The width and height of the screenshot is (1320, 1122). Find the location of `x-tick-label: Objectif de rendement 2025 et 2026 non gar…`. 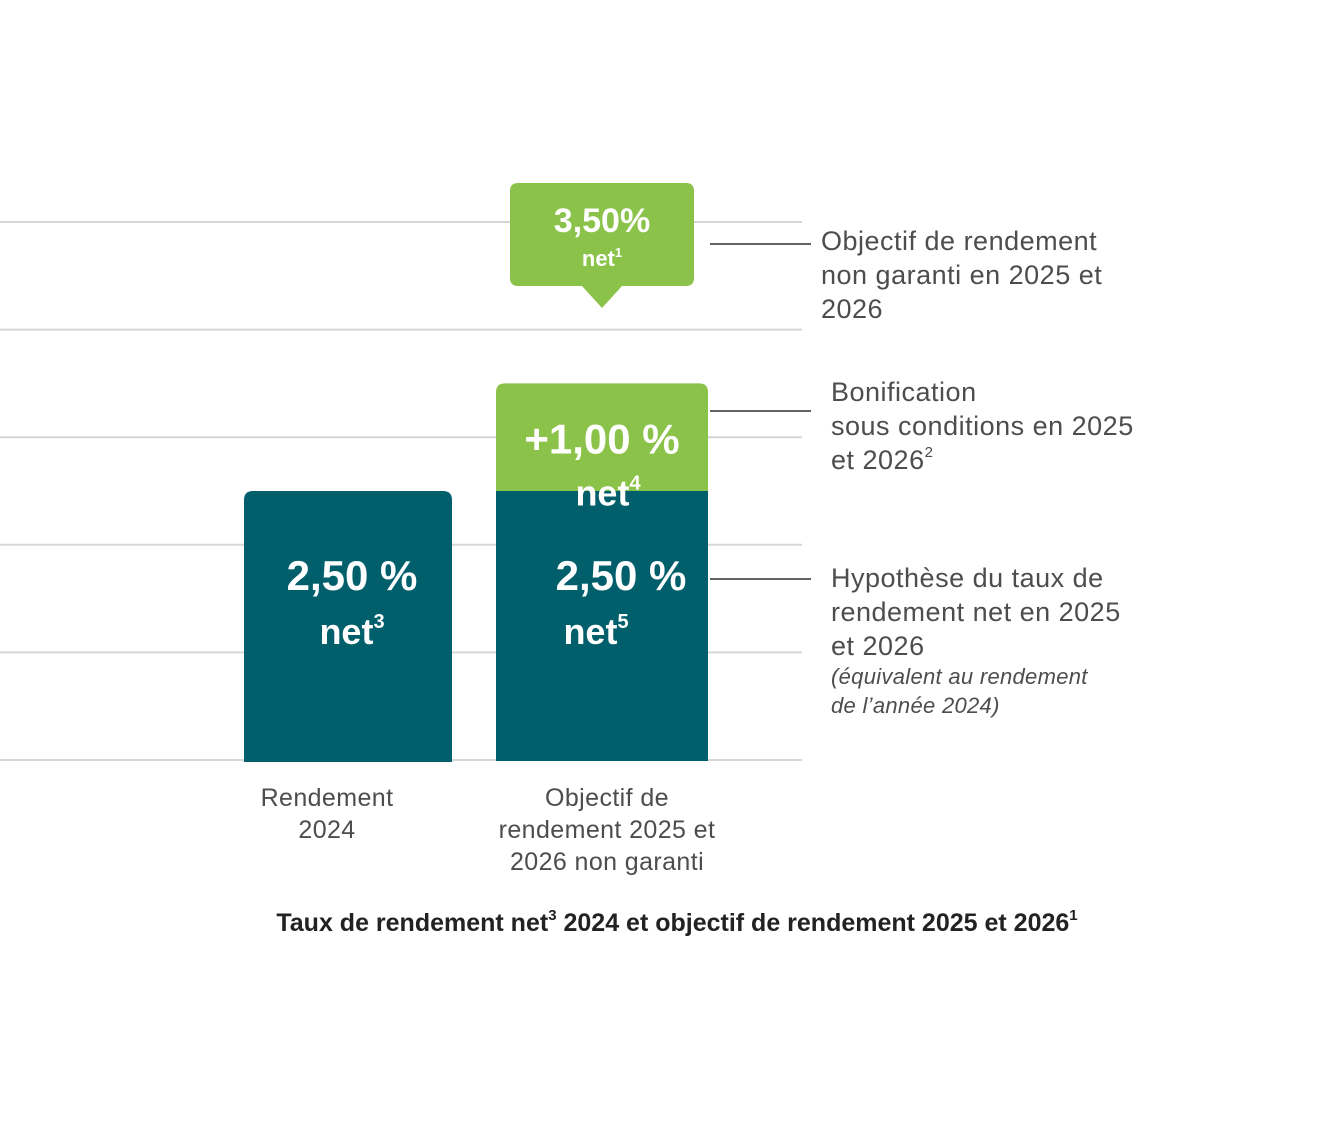

x-tick-label: Objectif de rendement 2025 et 2026 non gar… is located at coordinates (607, 830).